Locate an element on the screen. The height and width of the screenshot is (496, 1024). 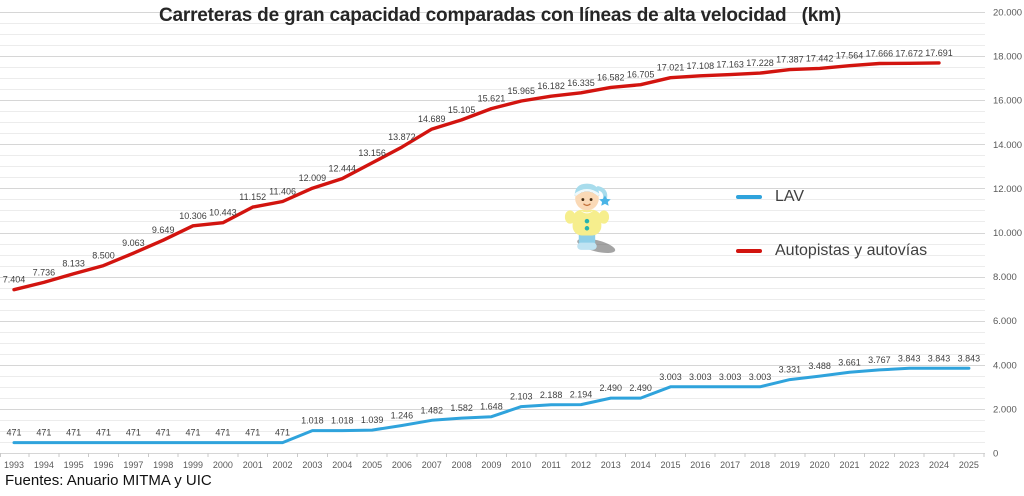
svg-text: 3.767 is located at coordinates (879, 360).